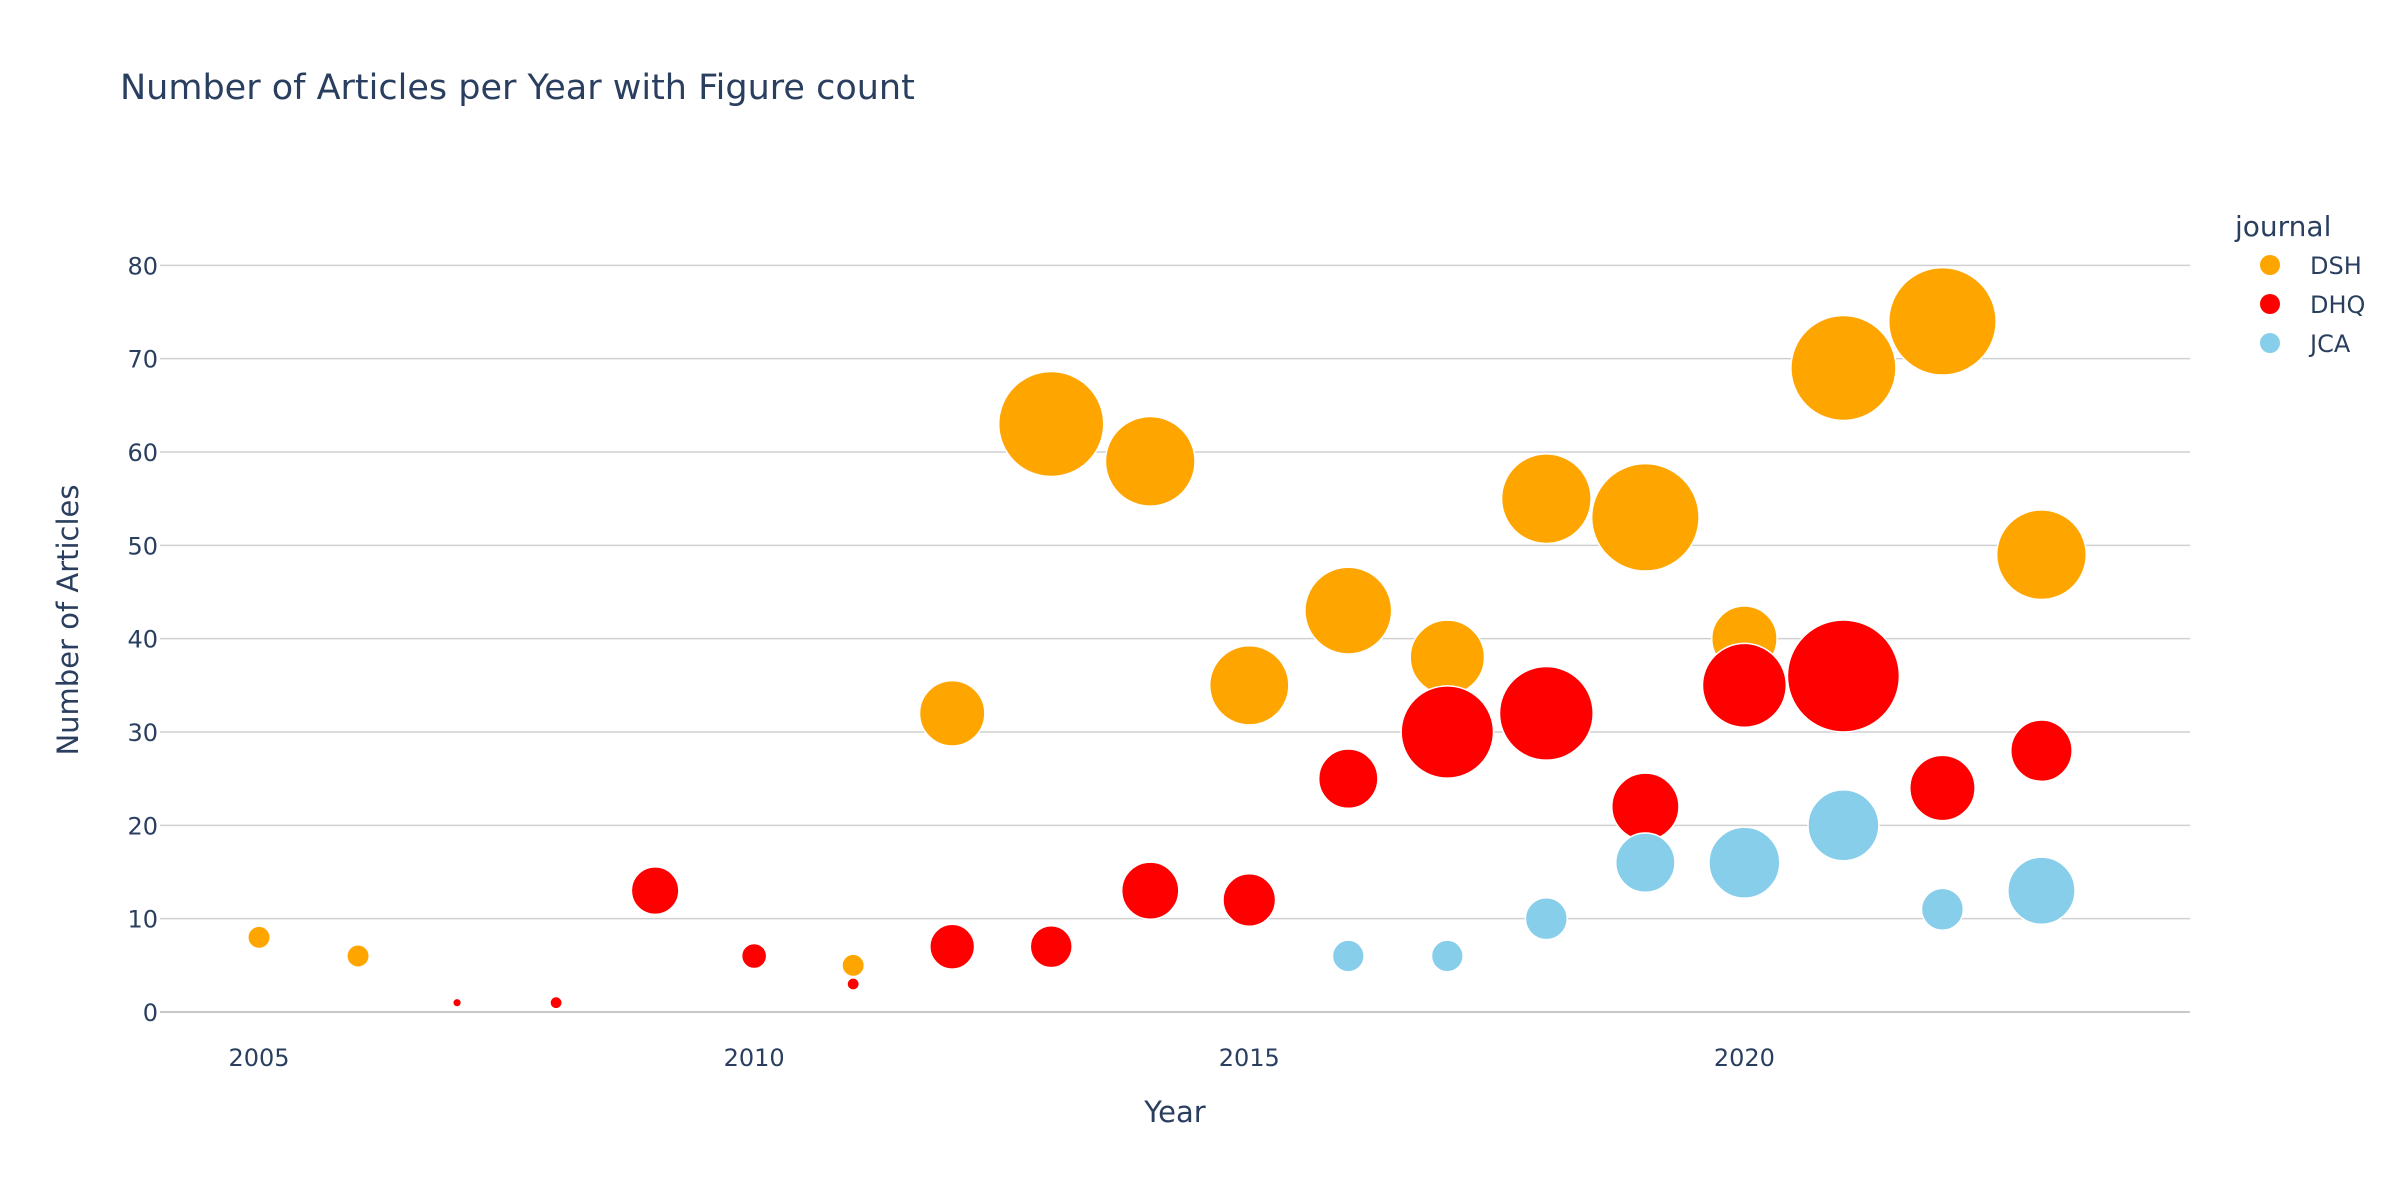 The height and width of the screenshot is (1200, 2400). I want to click on bubble-jca-2020, so click(1744, 862).